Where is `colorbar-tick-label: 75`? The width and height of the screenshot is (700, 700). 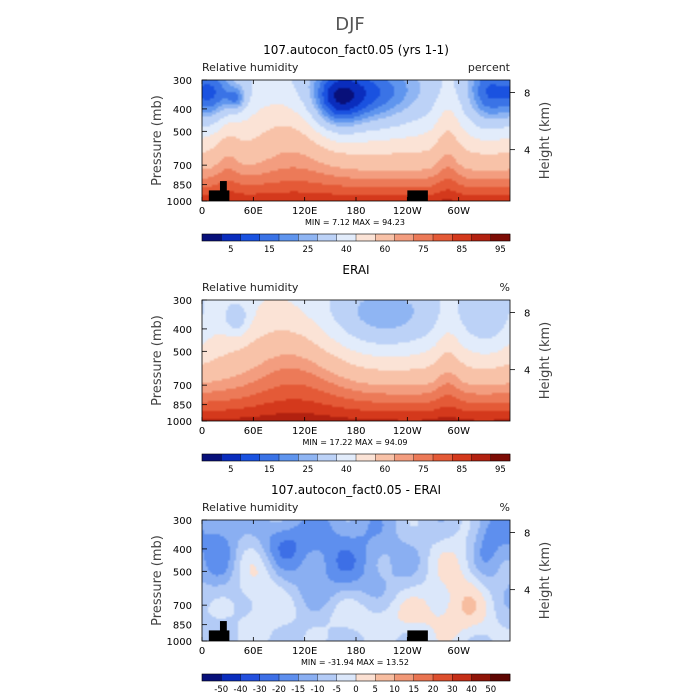
colorbar-tick-label: 75 is located at coordinates (423, 470).